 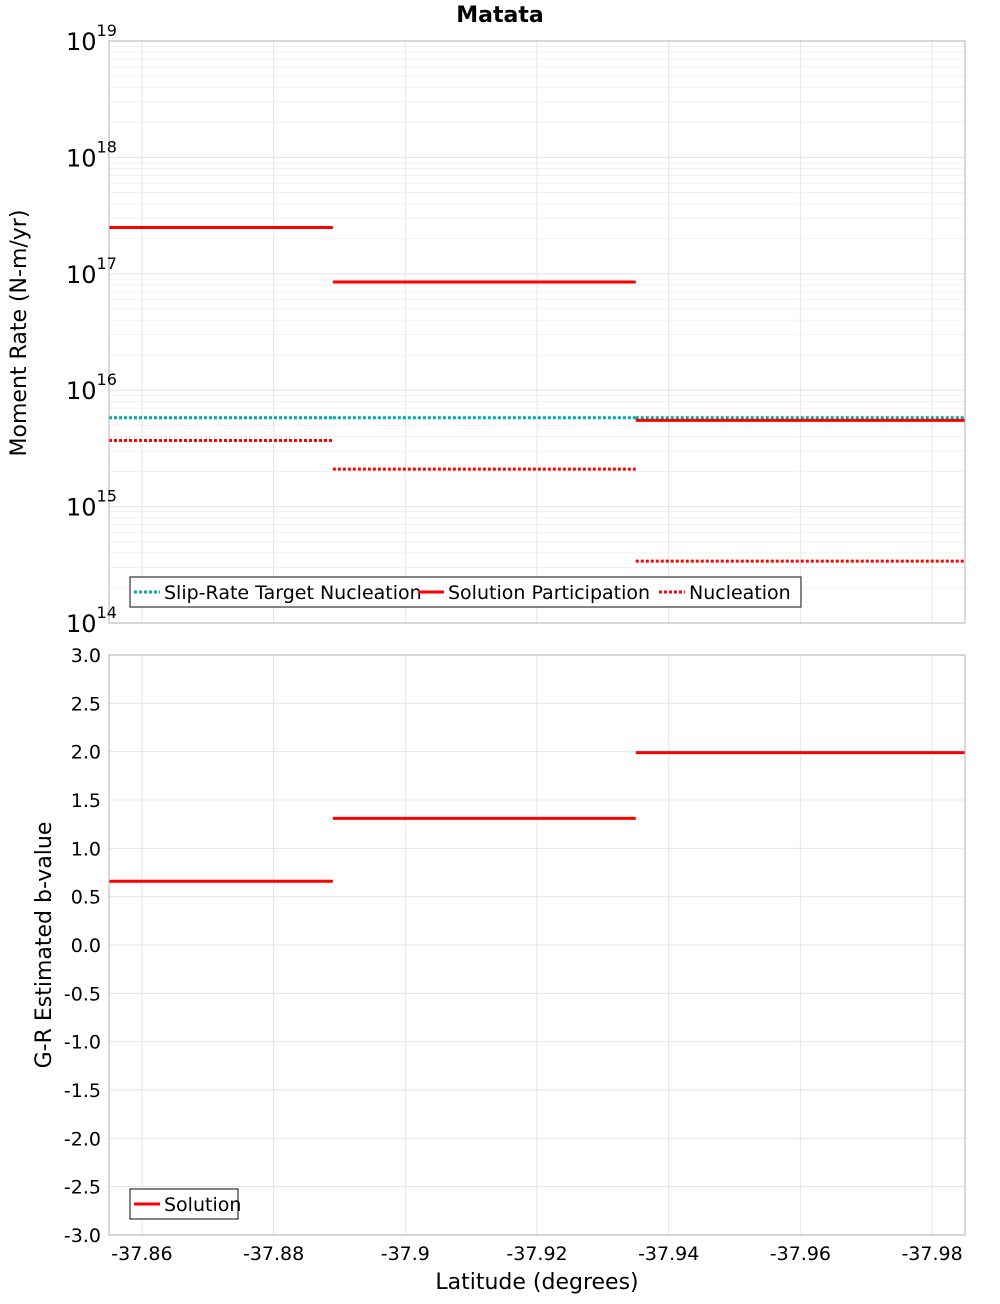 What do you see at coordinates (202, 1205) in the screenshot?
I see `legend-label: Solution` at bounding box center [202, 1205].